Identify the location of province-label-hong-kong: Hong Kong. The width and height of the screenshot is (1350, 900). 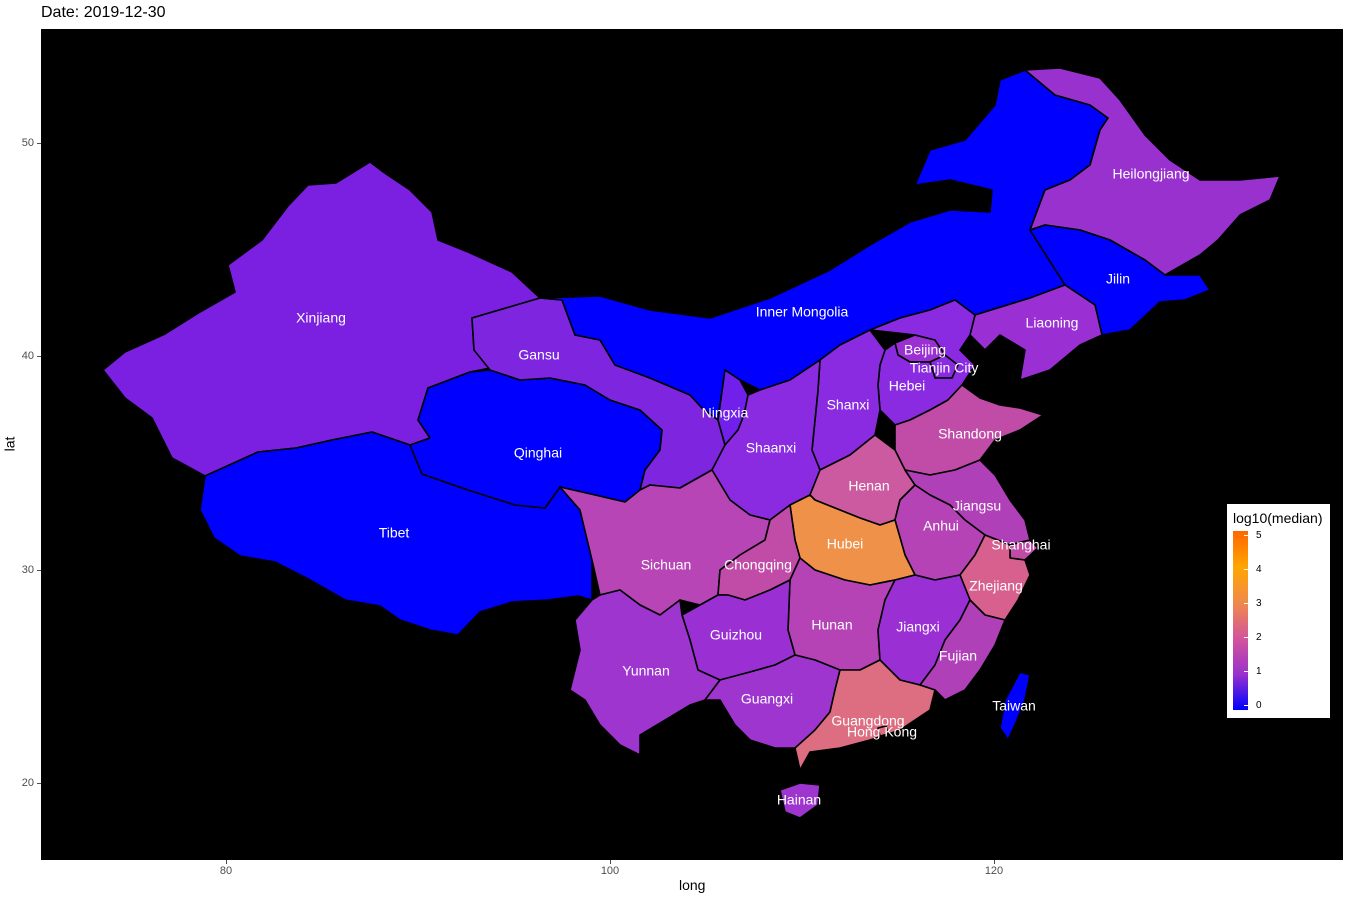
(882, 732).